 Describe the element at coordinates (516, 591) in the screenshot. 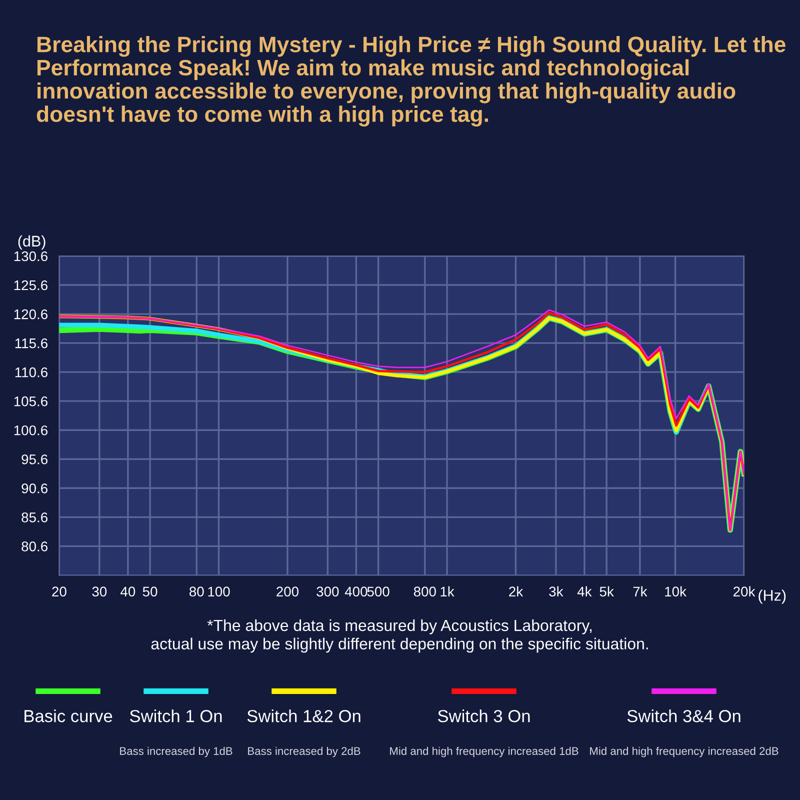

I see `x-tick-label: 2k` at that location.